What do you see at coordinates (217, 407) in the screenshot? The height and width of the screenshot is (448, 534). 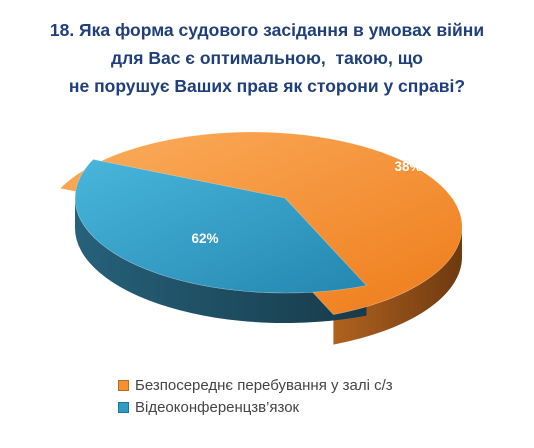 I see `legend-label-video: Відеоконференцзв’язок` at bounding box center [217, 407].